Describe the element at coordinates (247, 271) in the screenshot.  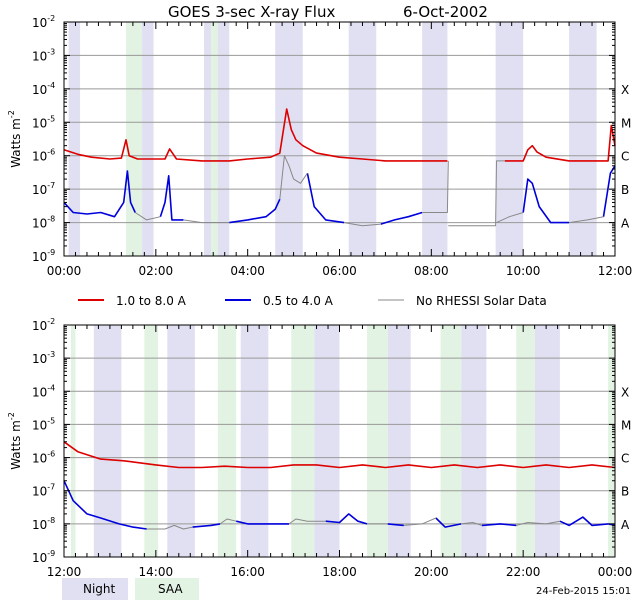
I see `x-tick-label: 04:00` at that location.